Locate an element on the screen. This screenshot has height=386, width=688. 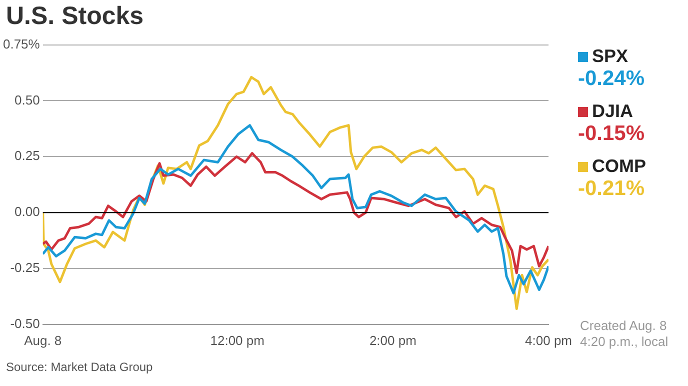
x-tick-label: 4:00 pm is located at coordinates (548, 340).